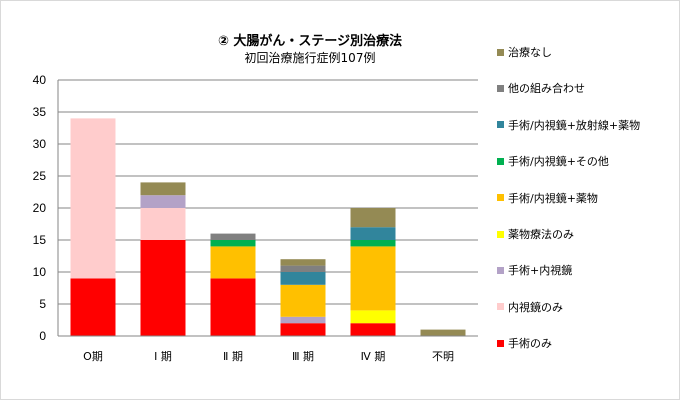 Image resolution: width=680 pixels, height=400 pixels. Describe the element at coordinates (535, 307) in the screenshot. I see `legend-label: 内視鏡のみ` at that location.